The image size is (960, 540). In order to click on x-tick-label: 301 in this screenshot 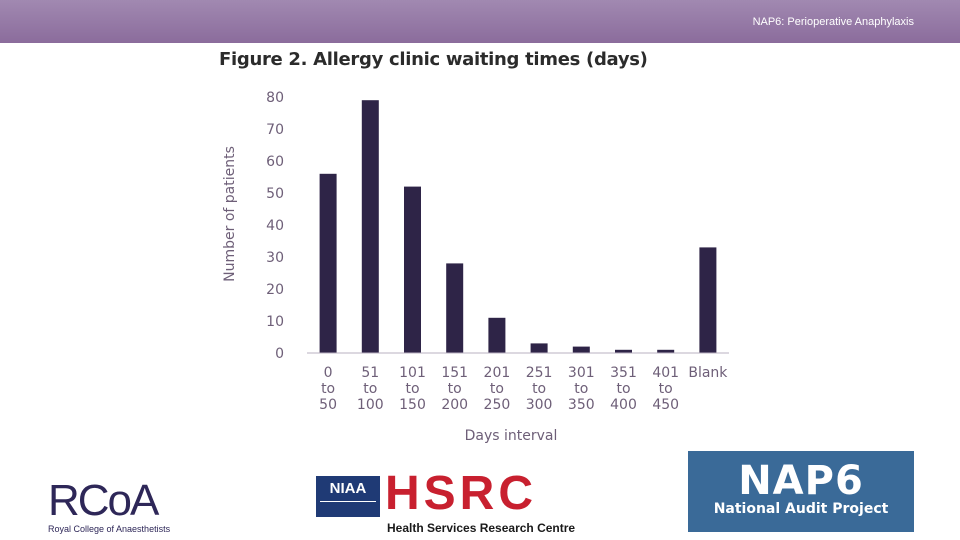, I will do `click(581, 373)`.